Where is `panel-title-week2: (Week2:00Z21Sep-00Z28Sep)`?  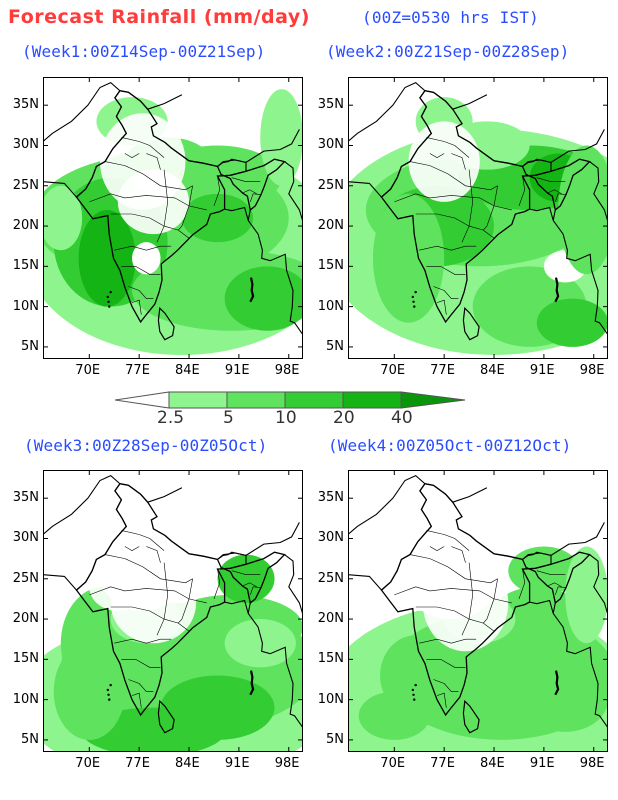
panel-title-week2: (Week2:00Z21Sep-00Z28Sep) is located at coordinates (448, 51).